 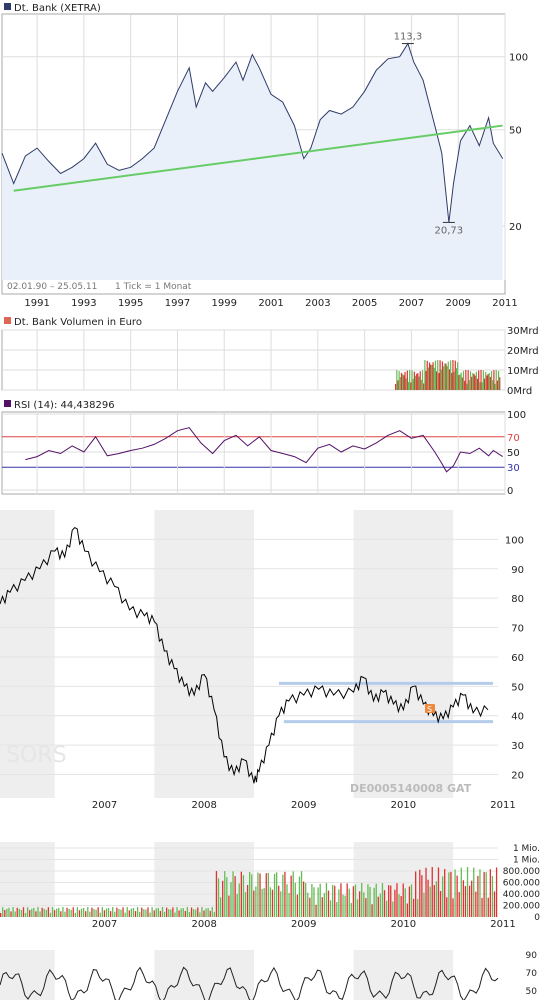 I want to click on price-yaxis: 20 50 100, so click(x=518, y=143).